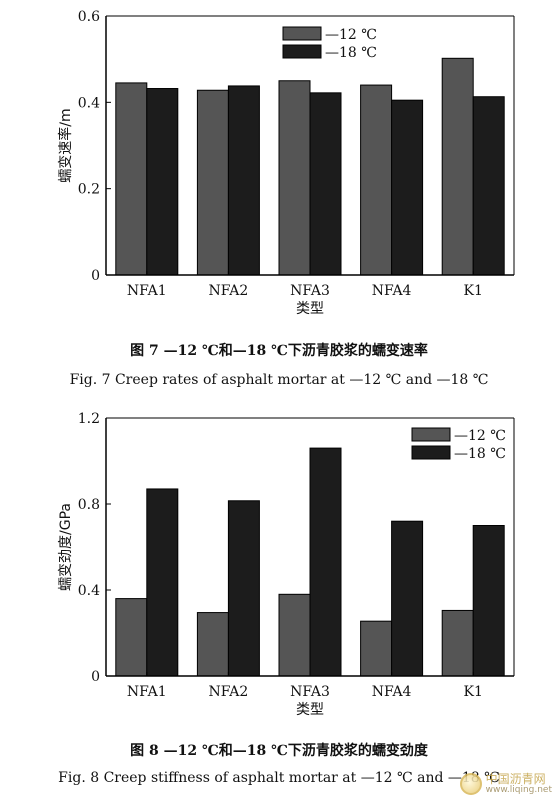  What do you see at coordinates (470, 784) in the screenshot?
I see `watermark-logo-icon` at bounding box center [470, 784].